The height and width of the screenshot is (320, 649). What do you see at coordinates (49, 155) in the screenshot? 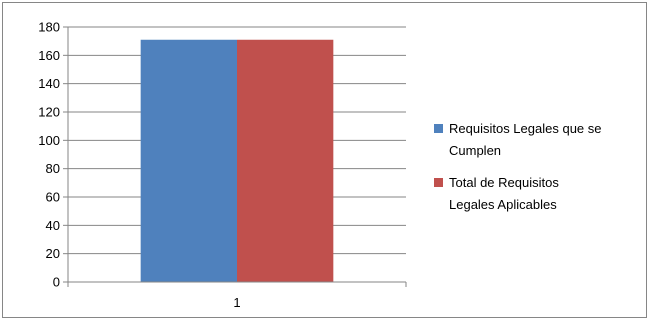
I see `y-tick-labels: 0 20 40 60 80 100 120 140 160 180` at bounding box center [49, 155].